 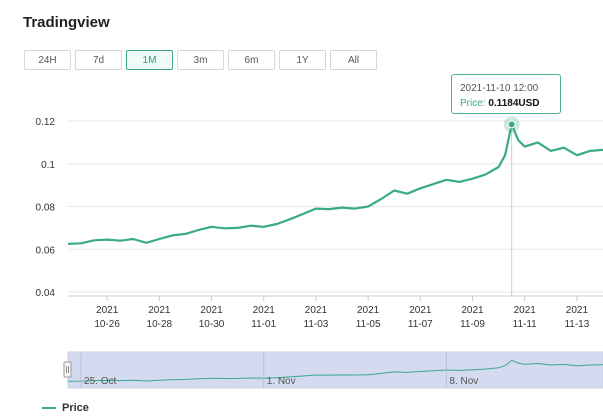 I want to click on chart-legend: Price, so click(x=65, y=408).